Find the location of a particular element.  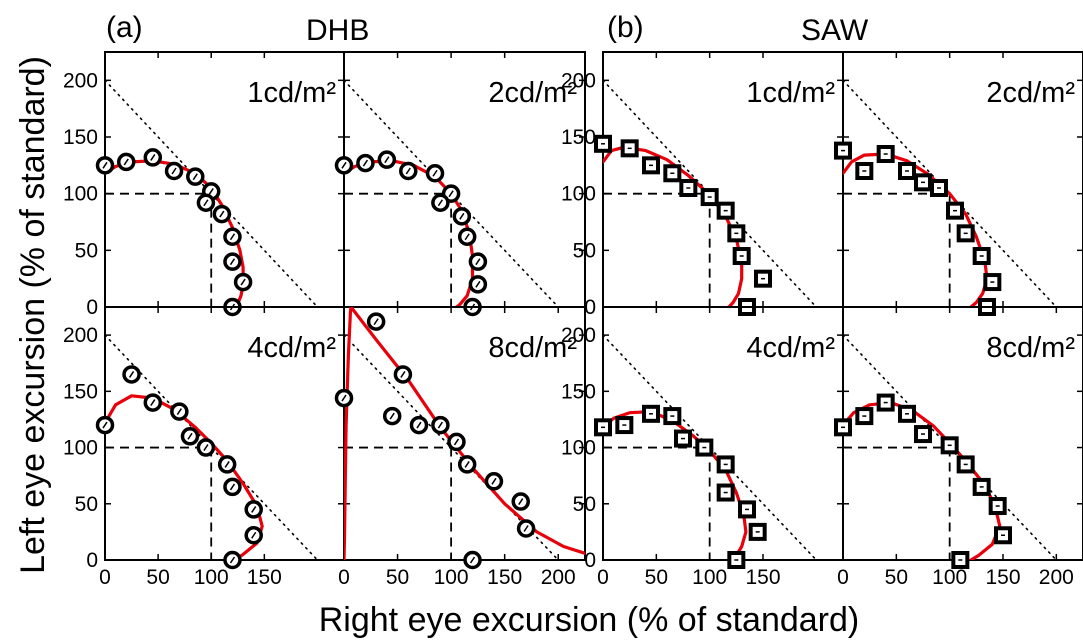

group-b-name: SAW is located at coordinates (835, 30).